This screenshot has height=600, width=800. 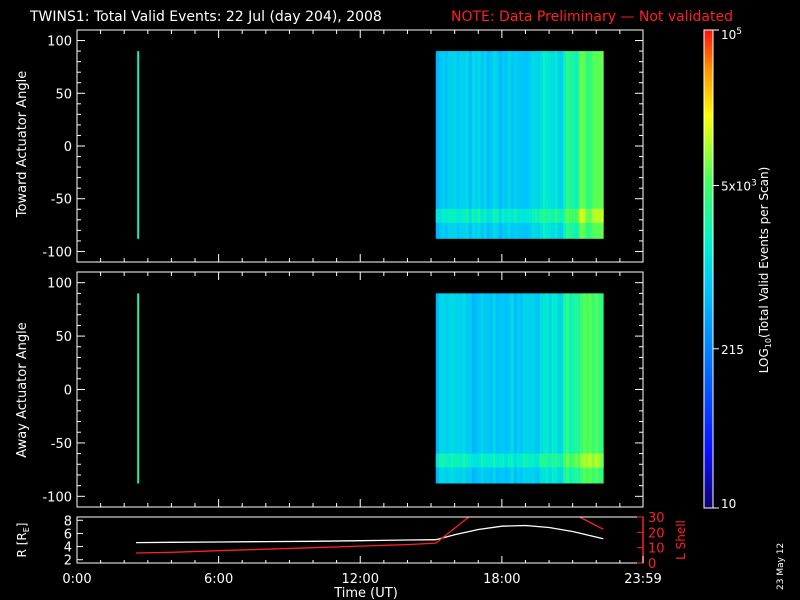 What do you see at coordinates (23, 540) in the screenshot?
I see `r-axis-label: R [RE]` at bounding box center [23, 540].